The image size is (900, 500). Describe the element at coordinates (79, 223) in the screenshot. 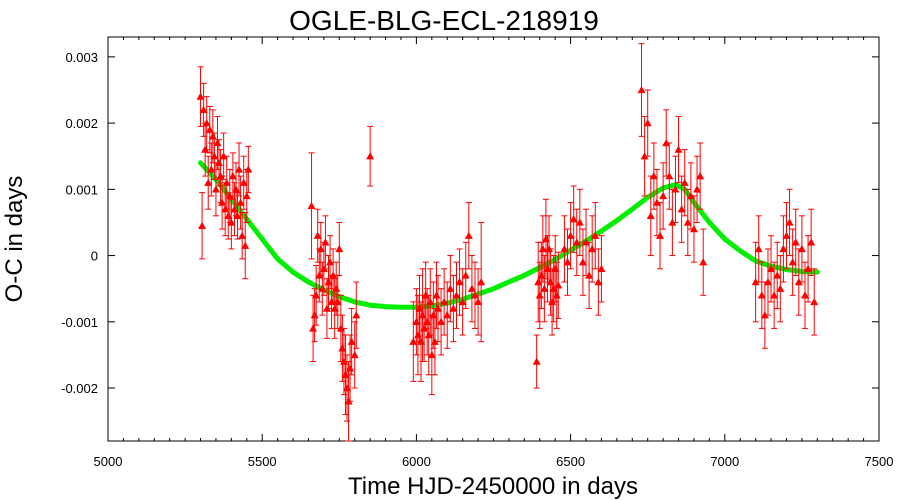

I see `y-tick-labels: -0.002 -0.001 0 0.001 0.002 0.003` at that location.